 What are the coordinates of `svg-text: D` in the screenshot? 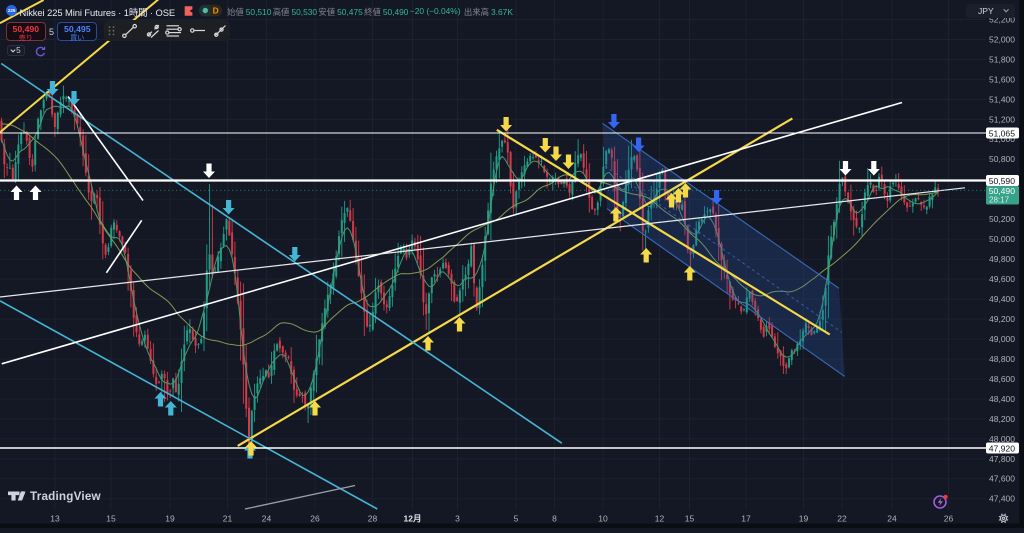 It's located at (216, 11).